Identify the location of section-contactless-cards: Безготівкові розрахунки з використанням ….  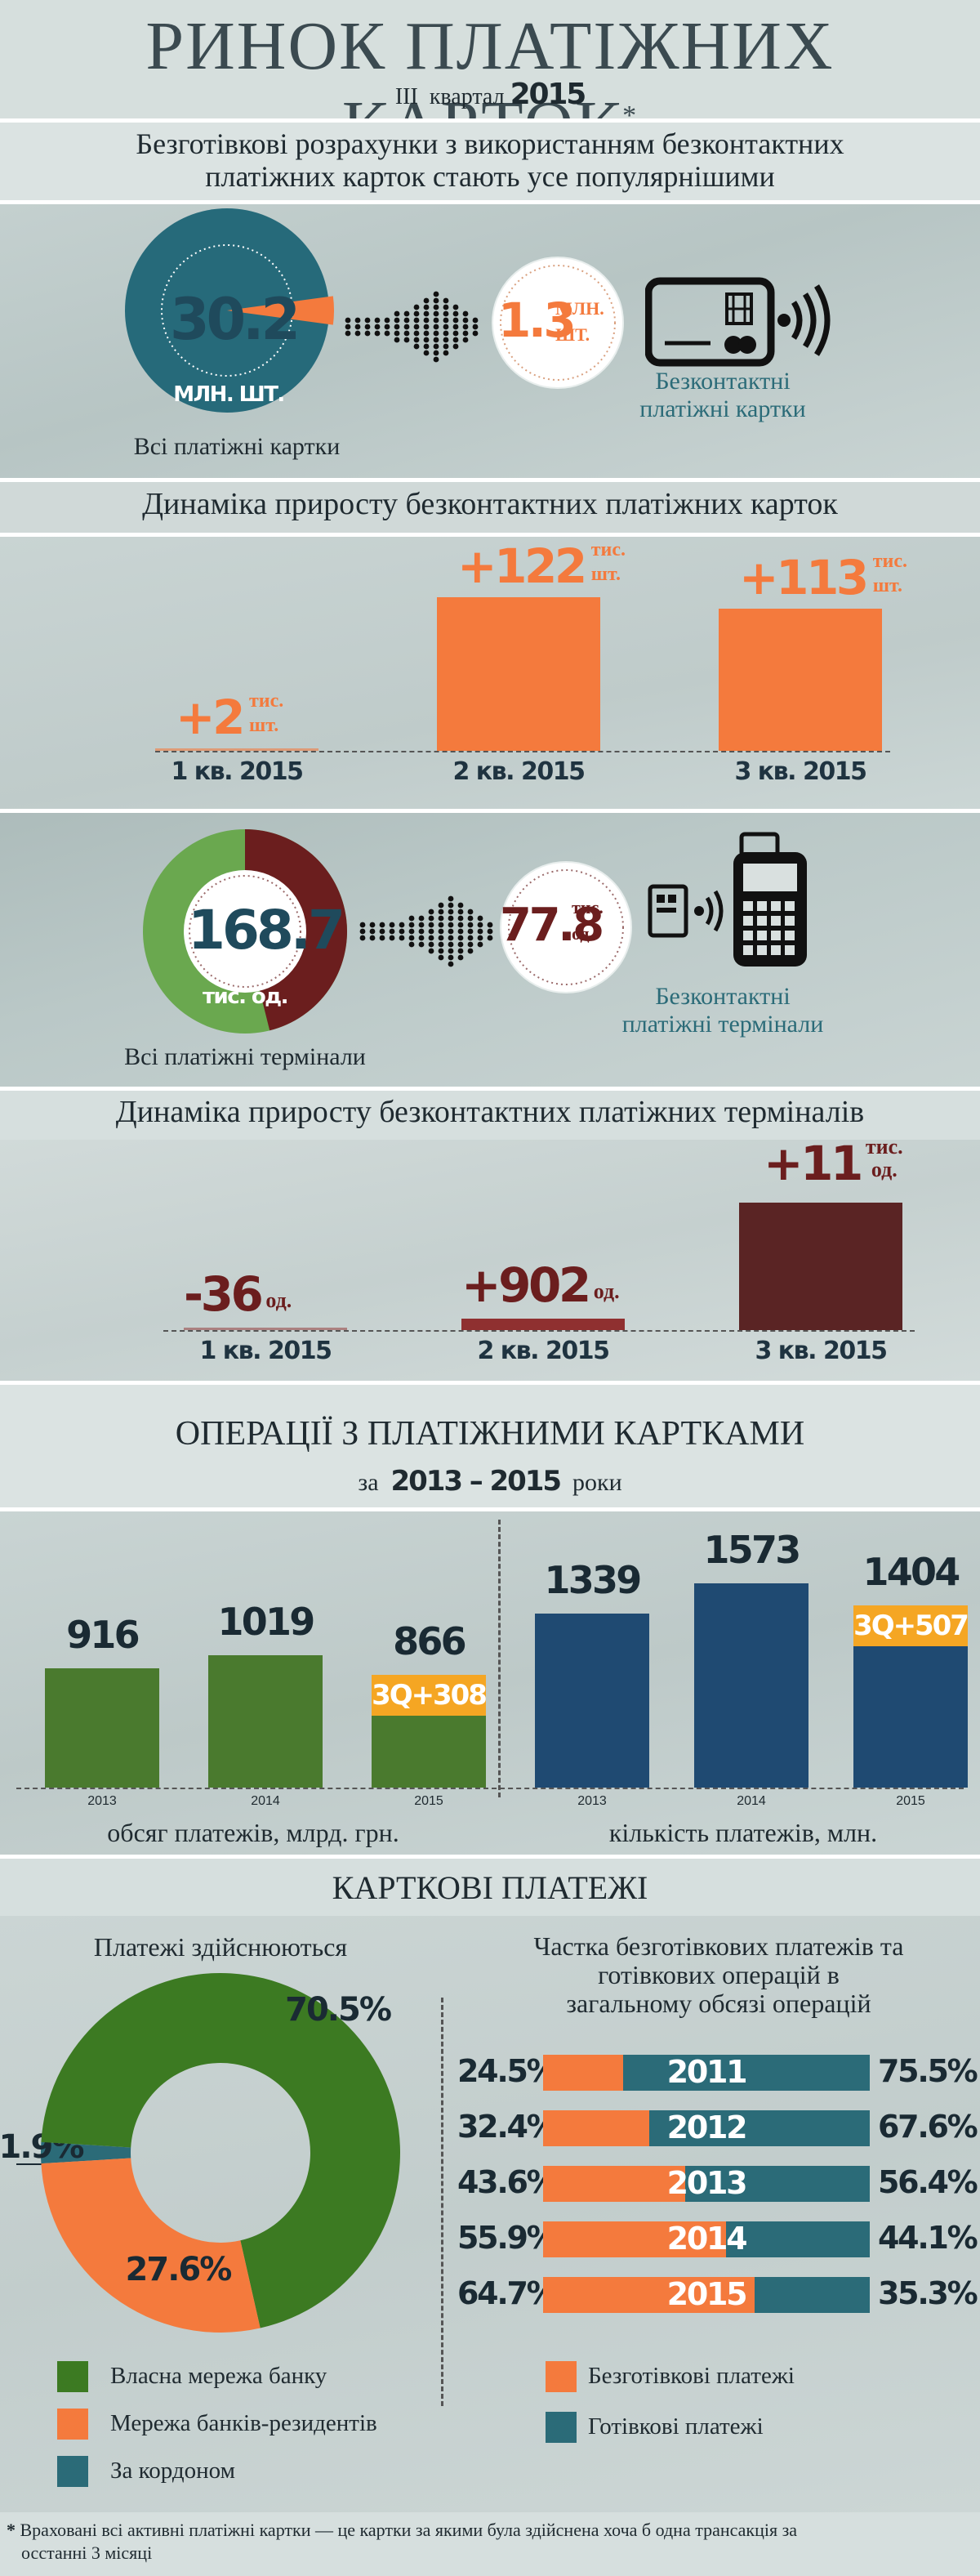
(490, 162).